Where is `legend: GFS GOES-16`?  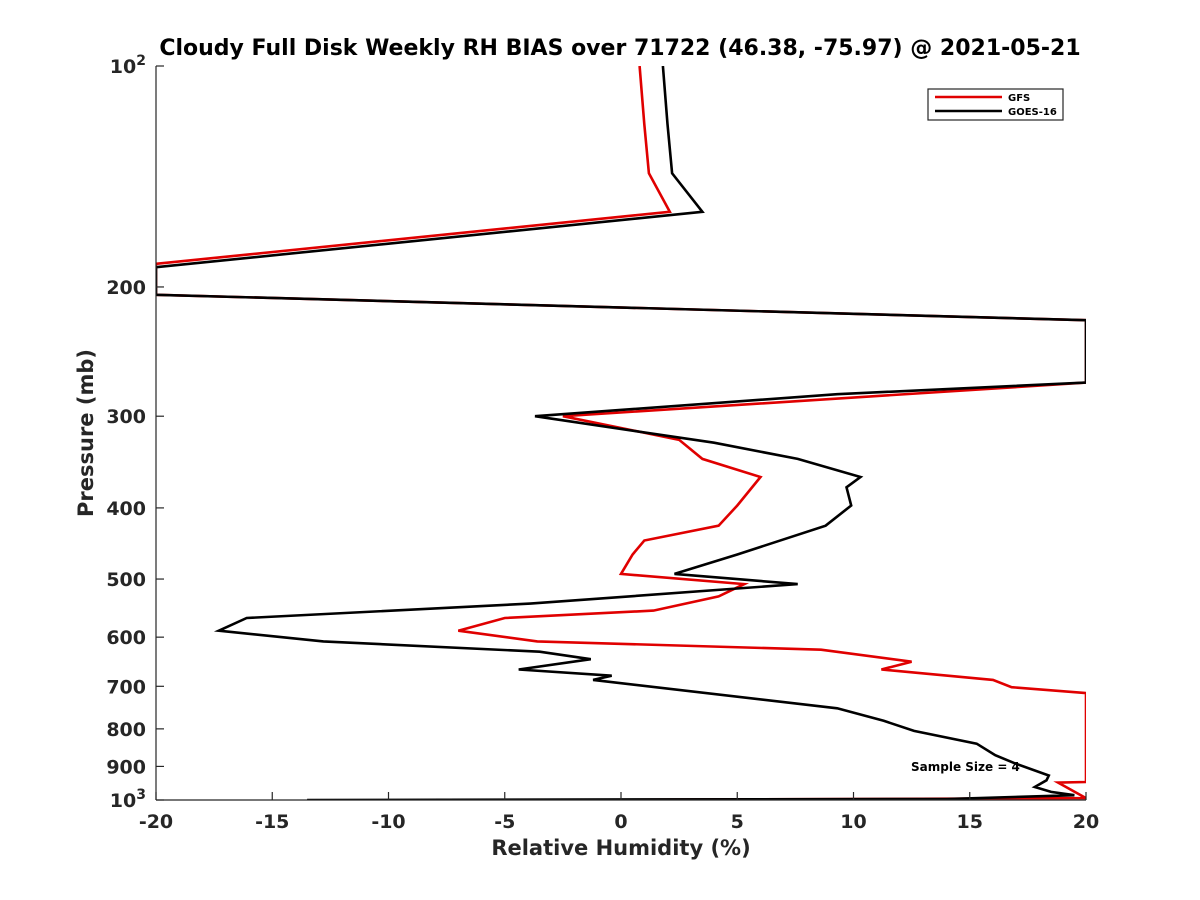 legend: GFS GOES-16 is located at coordinates (995, 104).